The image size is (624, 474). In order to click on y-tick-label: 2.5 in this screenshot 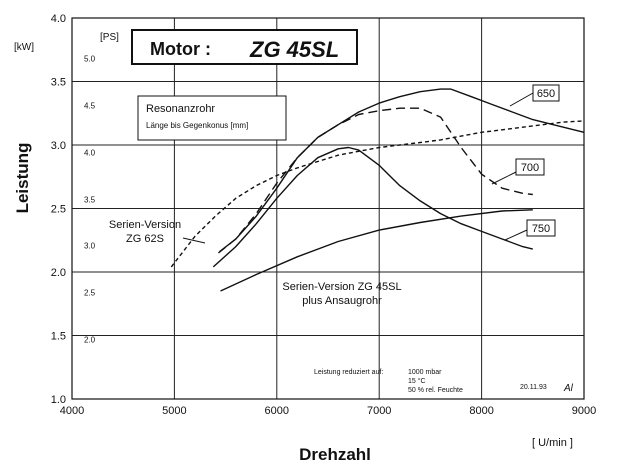, I will do `click(58, 210)`.